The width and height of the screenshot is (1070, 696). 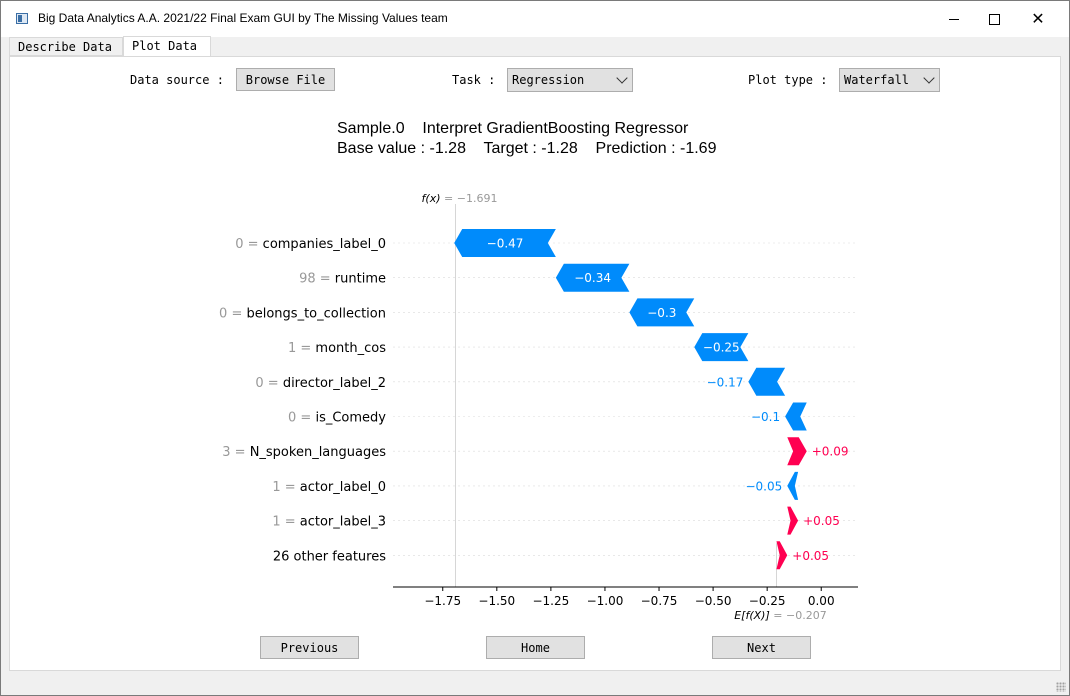 What do you see at coordinates (324, 244) in the screenshot?
I see `feature-name: companies_label_0` at bounding box center [324, 244].